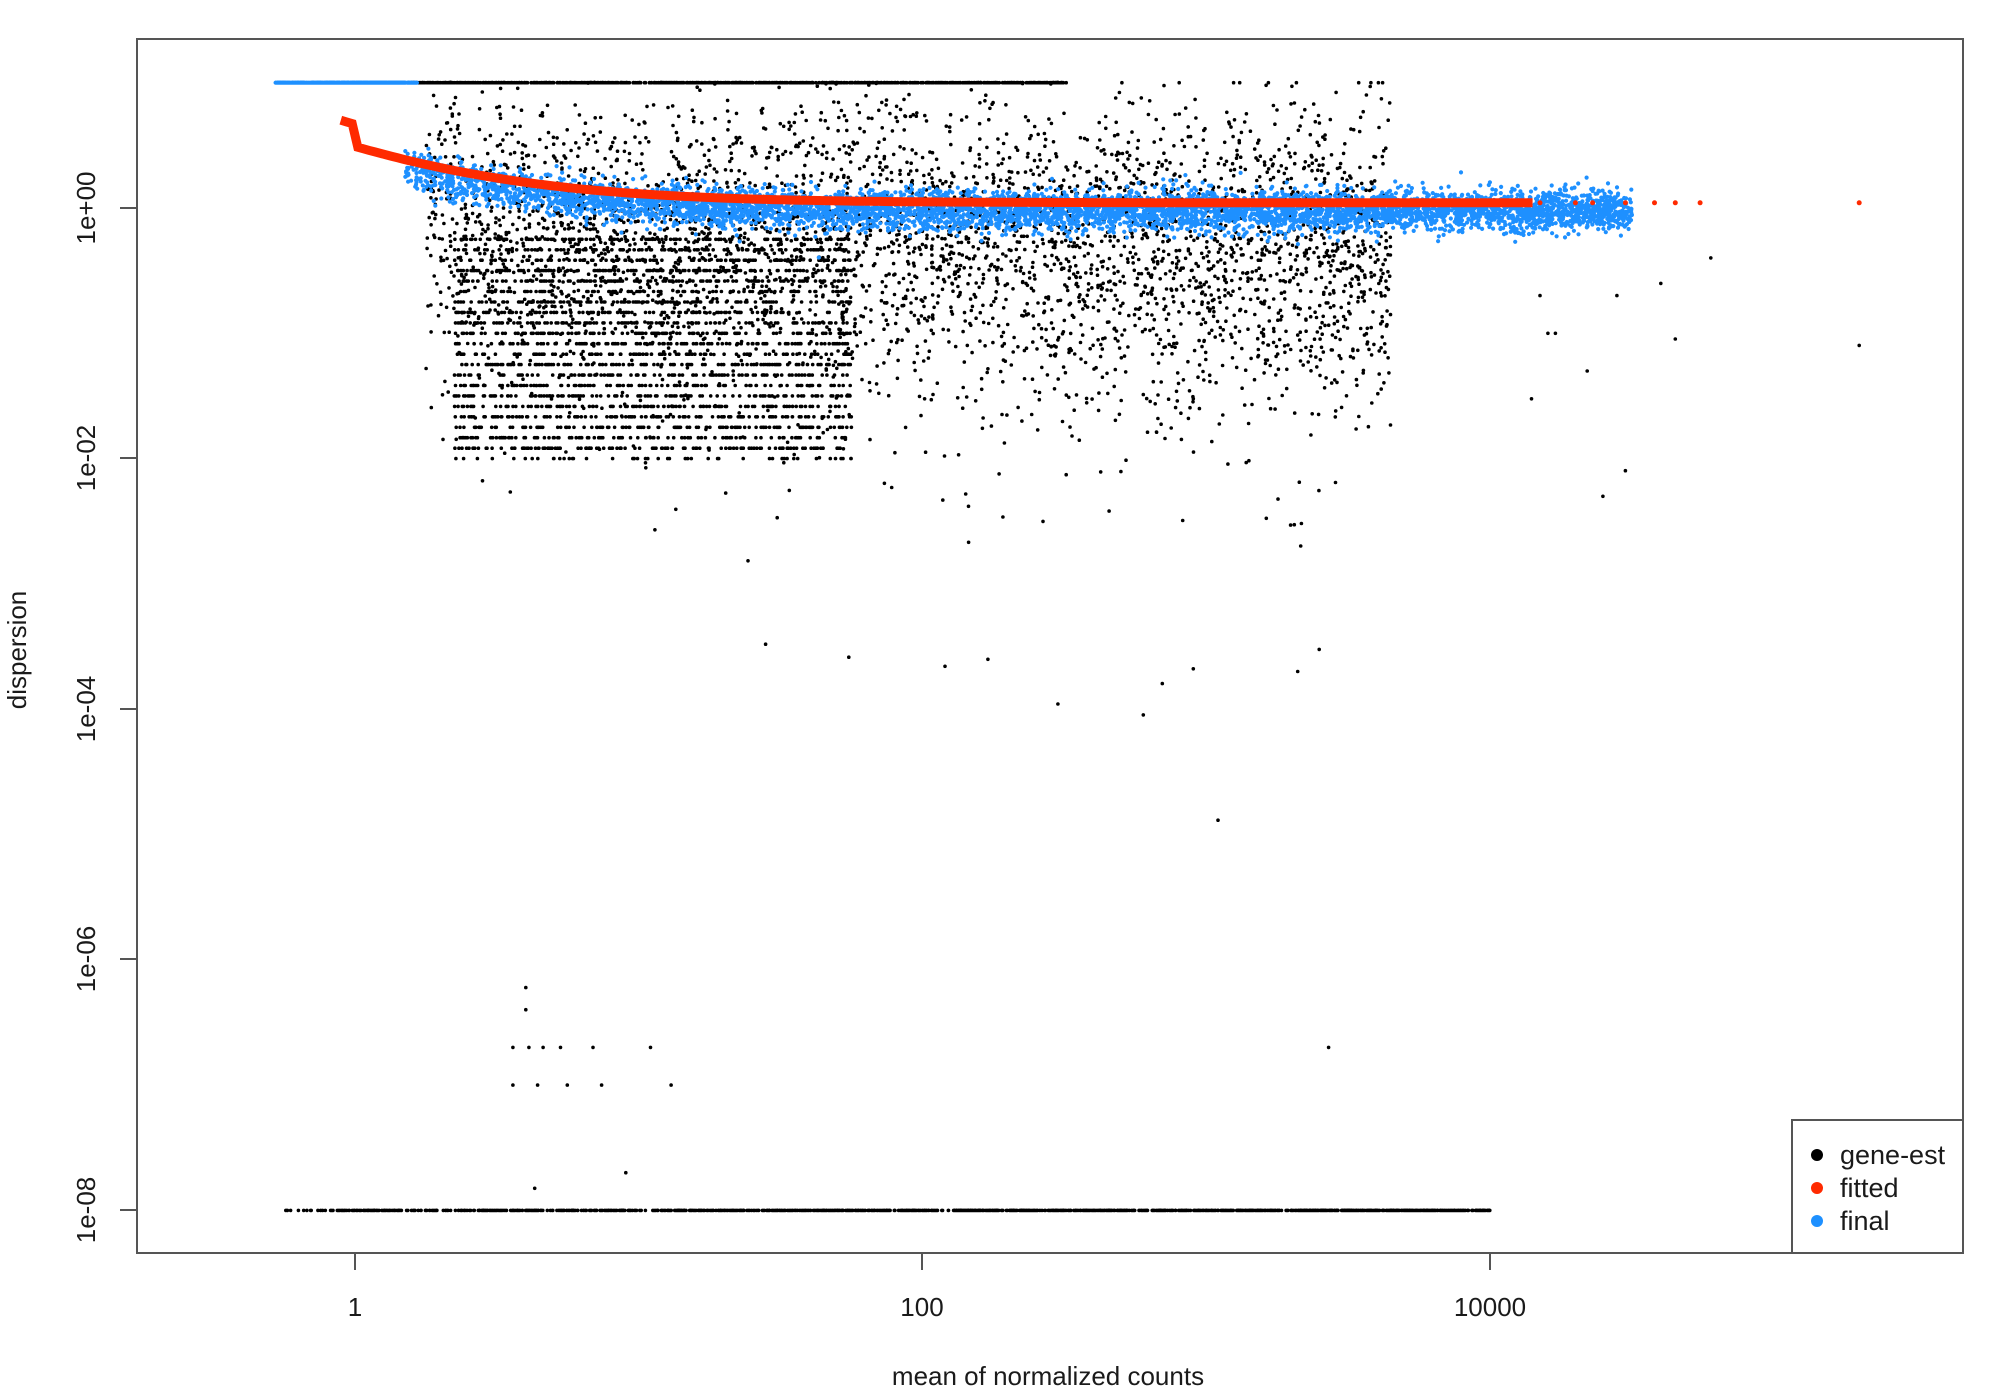  What do you see at coordinates (70, 707) in the screenshot?
I see `y-axis: 1e-08 1e-06 1e-04 1e-02 1e+00 dispersion` at bounding box center [70, 707].